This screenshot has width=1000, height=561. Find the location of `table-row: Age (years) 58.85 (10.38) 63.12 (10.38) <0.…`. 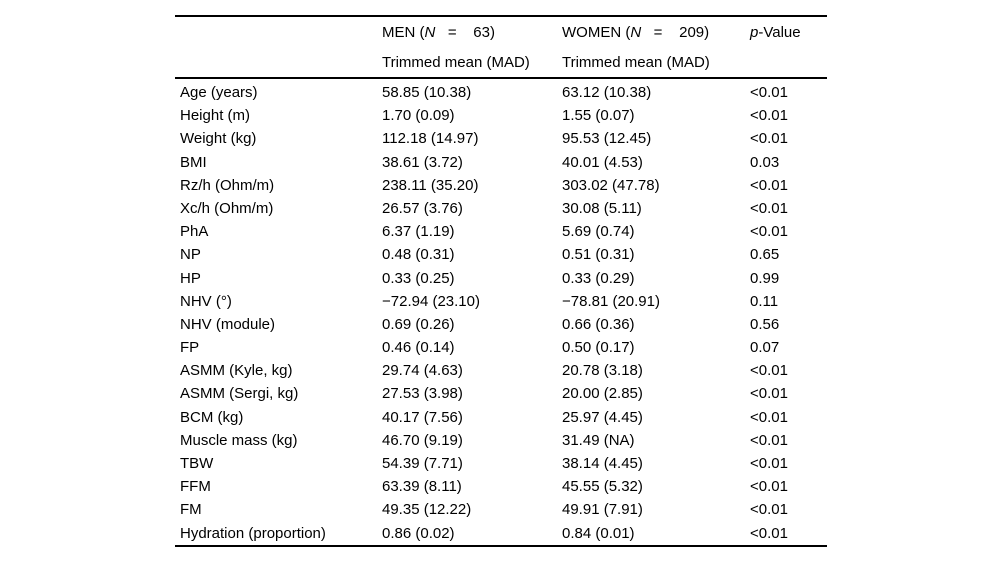

table-row: Age (years) 58.85 (10.38) 63.12 (10.38) <0.… is located at coordinates (501, 92).